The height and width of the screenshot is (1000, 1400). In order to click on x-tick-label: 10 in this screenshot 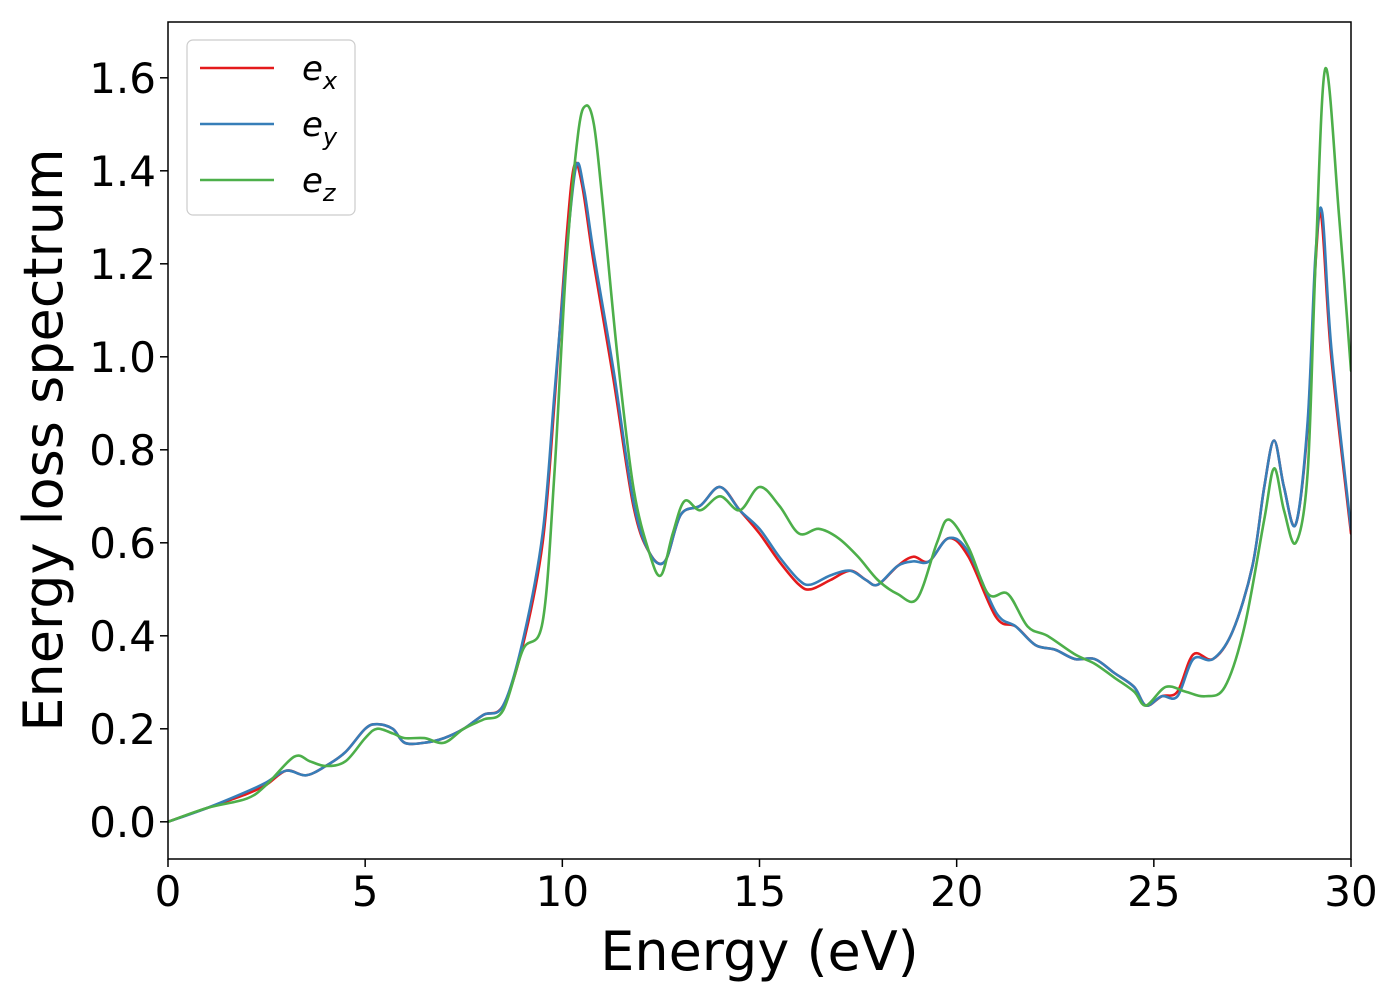, I will do `click(562, 891)`.